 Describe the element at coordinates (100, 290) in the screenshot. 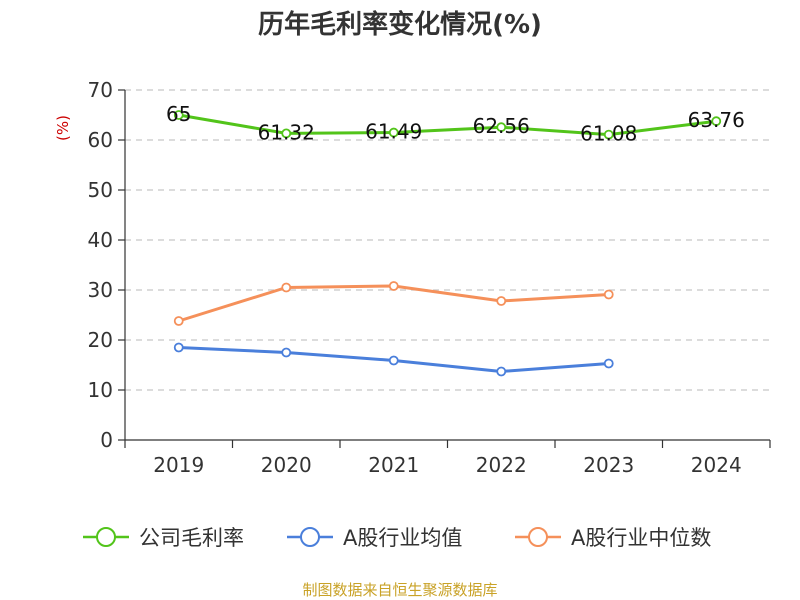

I see `y-tick-label: 30` at that location.